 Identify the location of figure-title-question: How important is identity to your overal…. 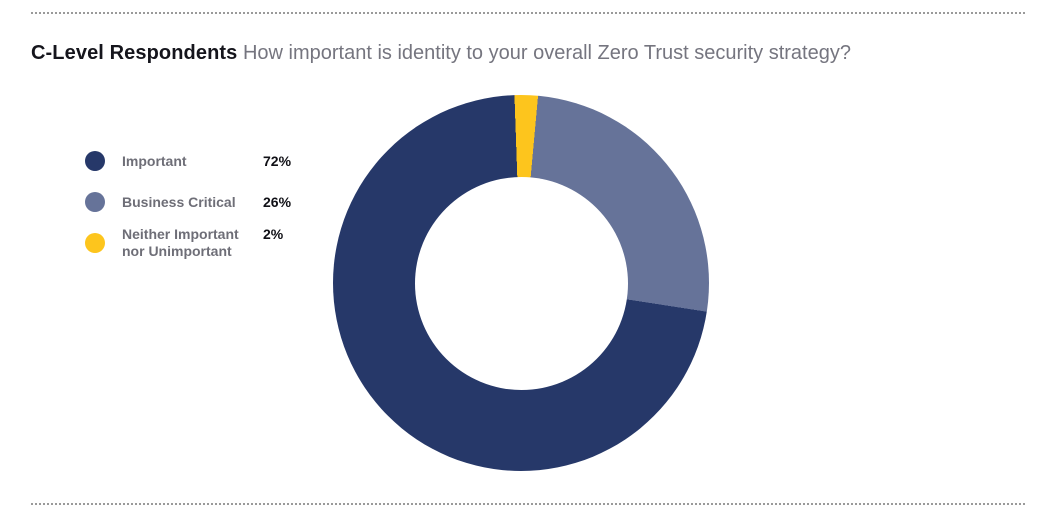
(546, 53).